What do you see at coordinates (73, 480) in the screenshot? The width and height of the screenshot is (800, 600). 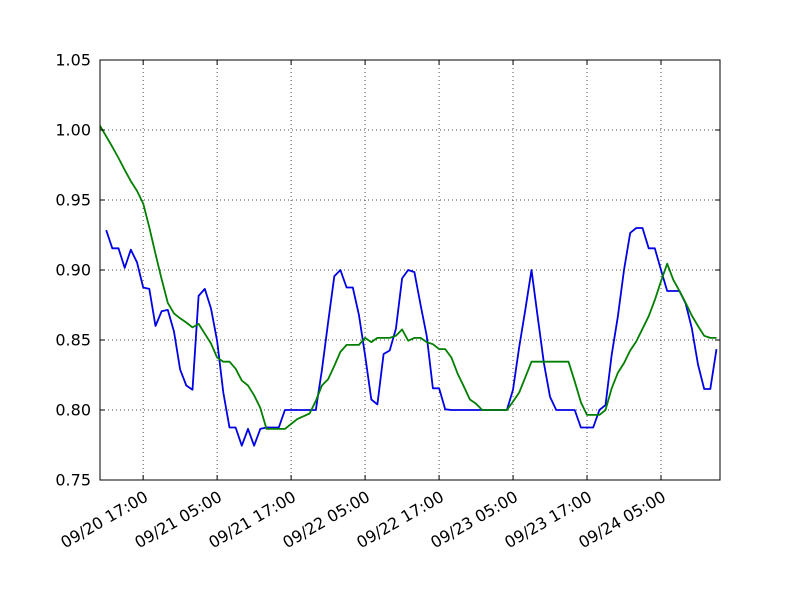 I see `y-tick-label: 0.75` at bounding box center [73, 480].